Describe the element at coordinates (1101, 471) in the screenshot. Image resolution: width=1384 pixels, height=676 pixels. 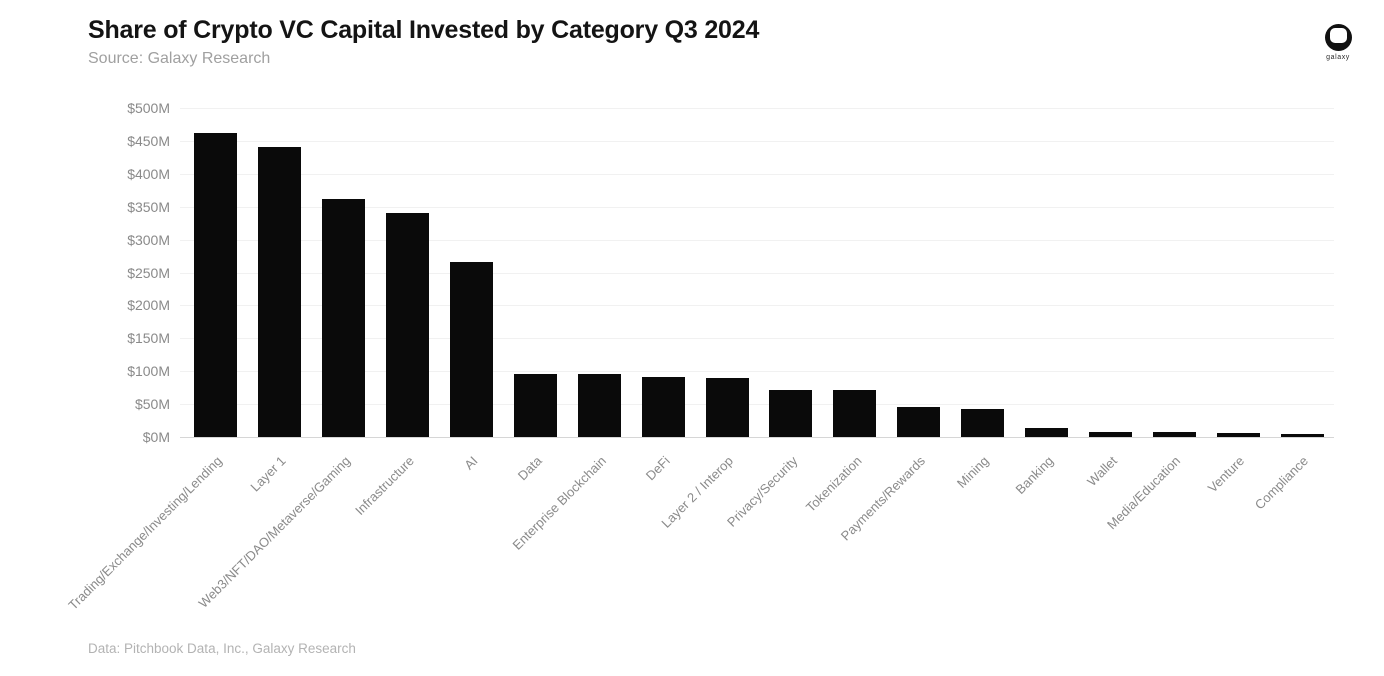
I see `x-tick-label: Wallet` at that location.